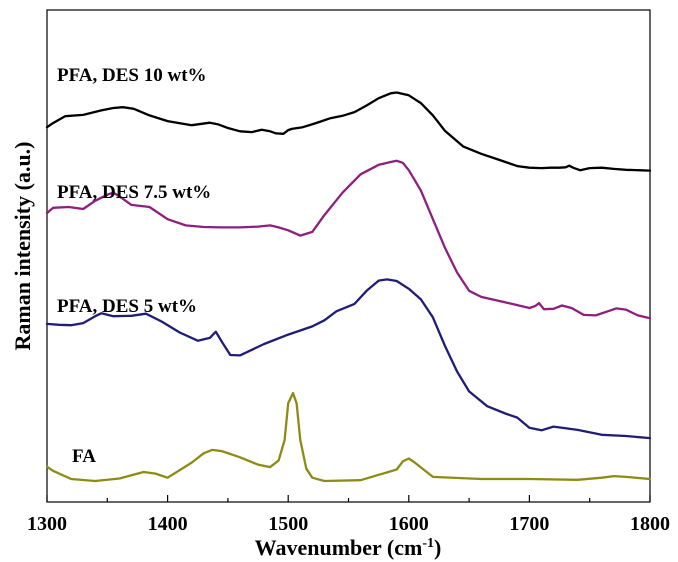 The height and width of the screenshot is (562, 678). Describe the element at coordinates (47, 524) in the screenshot. I see `x-tick-label: 1300` at that location.